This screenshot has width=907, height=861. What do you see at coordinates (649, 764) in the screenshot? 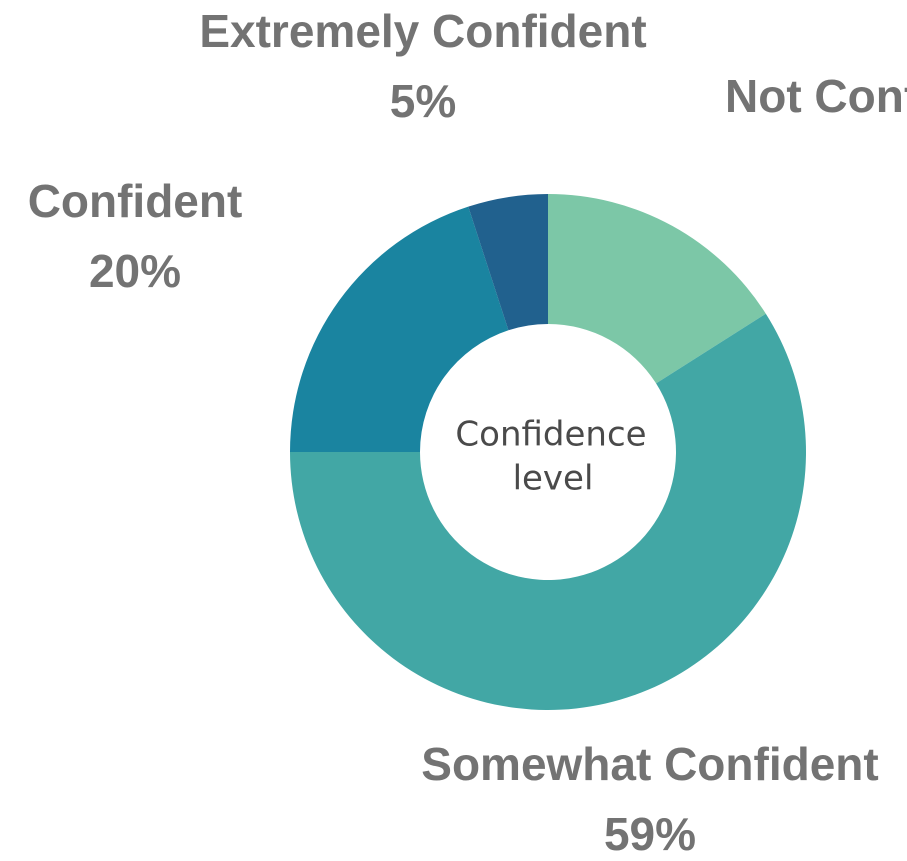
I see `slice-label: Somewhat Confident` at bounding box center [649, 764].